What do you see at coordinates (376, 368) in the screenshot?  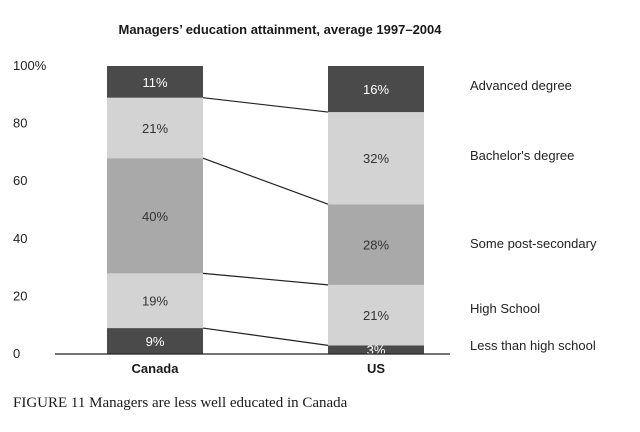 I see `x-tick-label: US` at bounding box center [376, 368].